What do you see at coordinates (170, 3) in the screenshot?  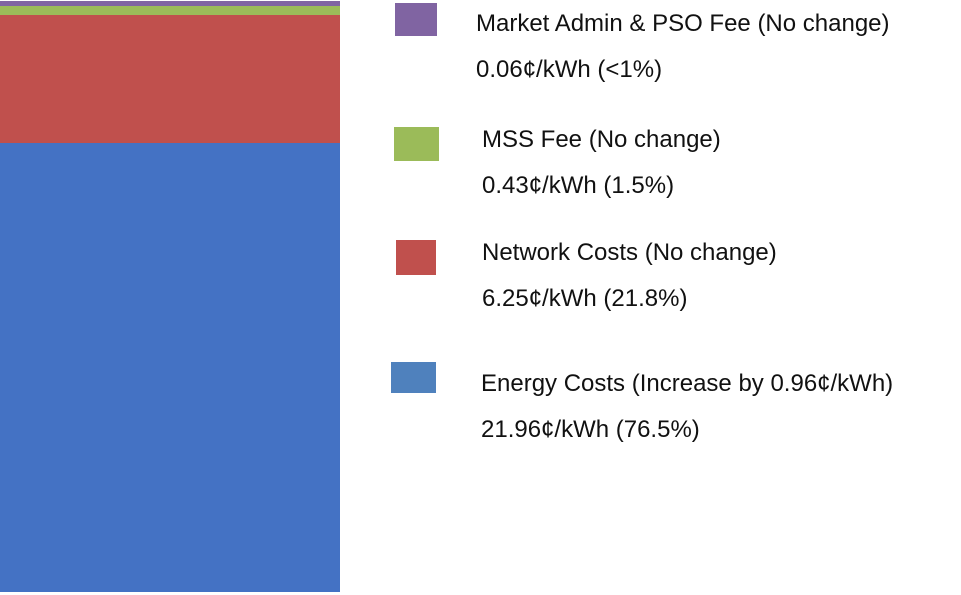 I see `bar-segment-market-admin` at bounding box center [170, 3].